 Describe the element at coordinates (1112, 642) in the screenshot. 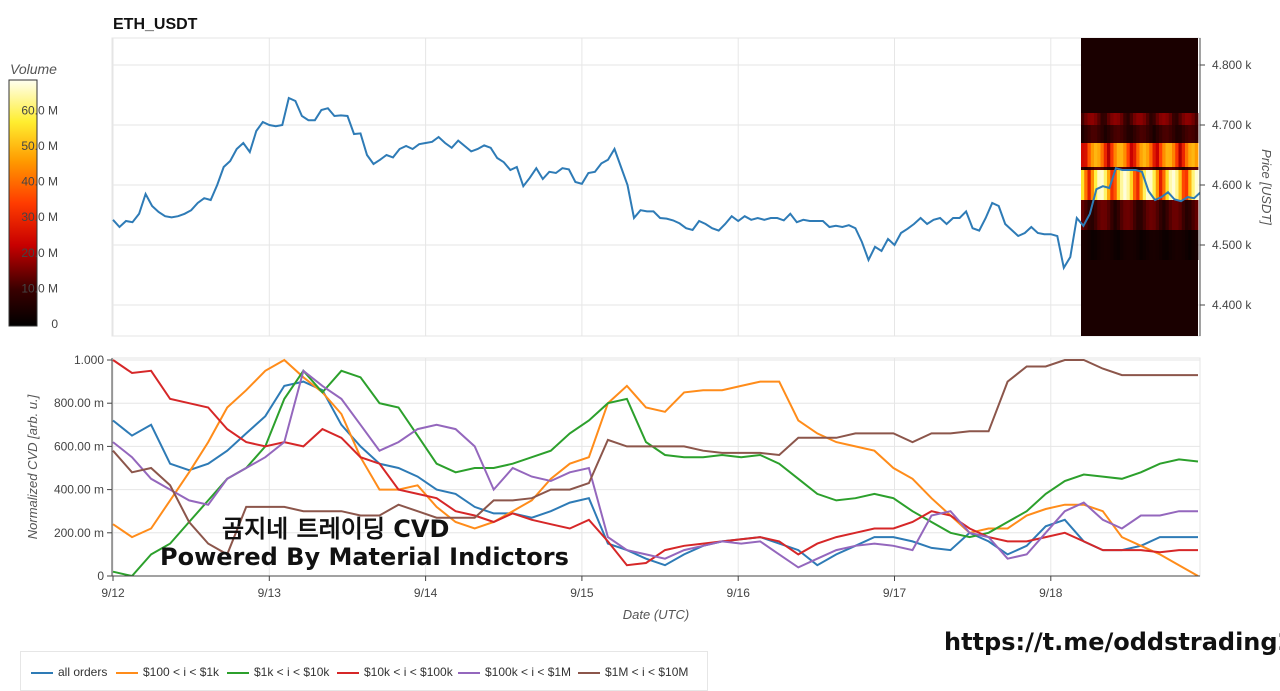

I see `telegram-link: https://t.me/oddstrading2` at that location.